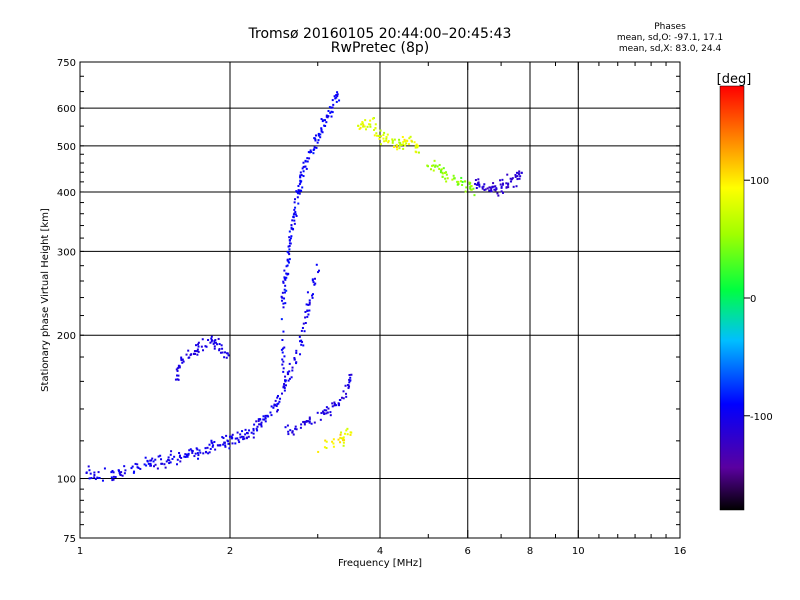 The width and height of the screenshot is (800, 600). What do you see at coordinates (734, 79) in the screenshot?
I see `colorbar-label: [deg]` at bounding box center [734, 79].